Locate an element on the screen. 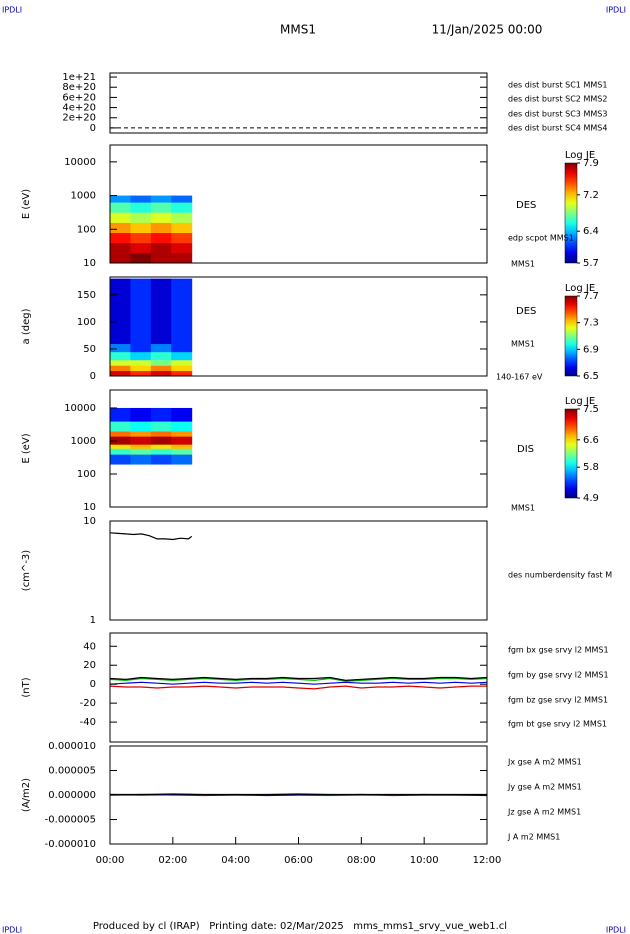  y-tick-label: 0.000010 is located at coordinates (72, 746).